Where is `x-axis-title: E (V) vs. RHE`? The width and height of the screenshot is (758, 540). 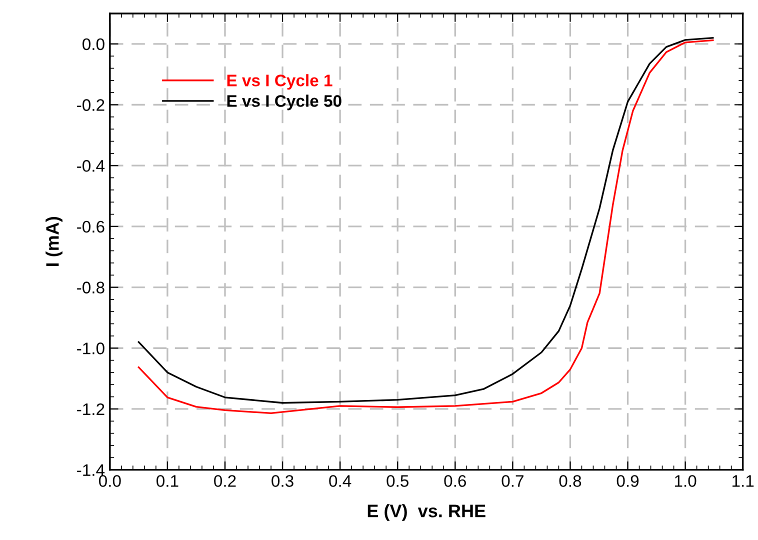 x-axis-title: E (V) vs. RHE is located at coordinates (427, 512).